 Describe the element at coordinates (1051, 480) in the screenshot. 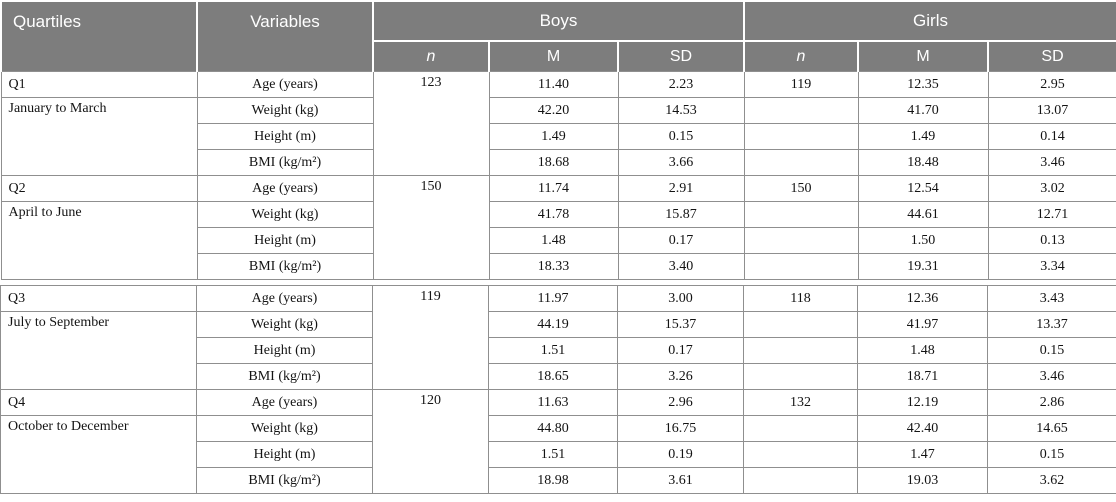

I see `girls-sd-cell: 3.62` at that location.